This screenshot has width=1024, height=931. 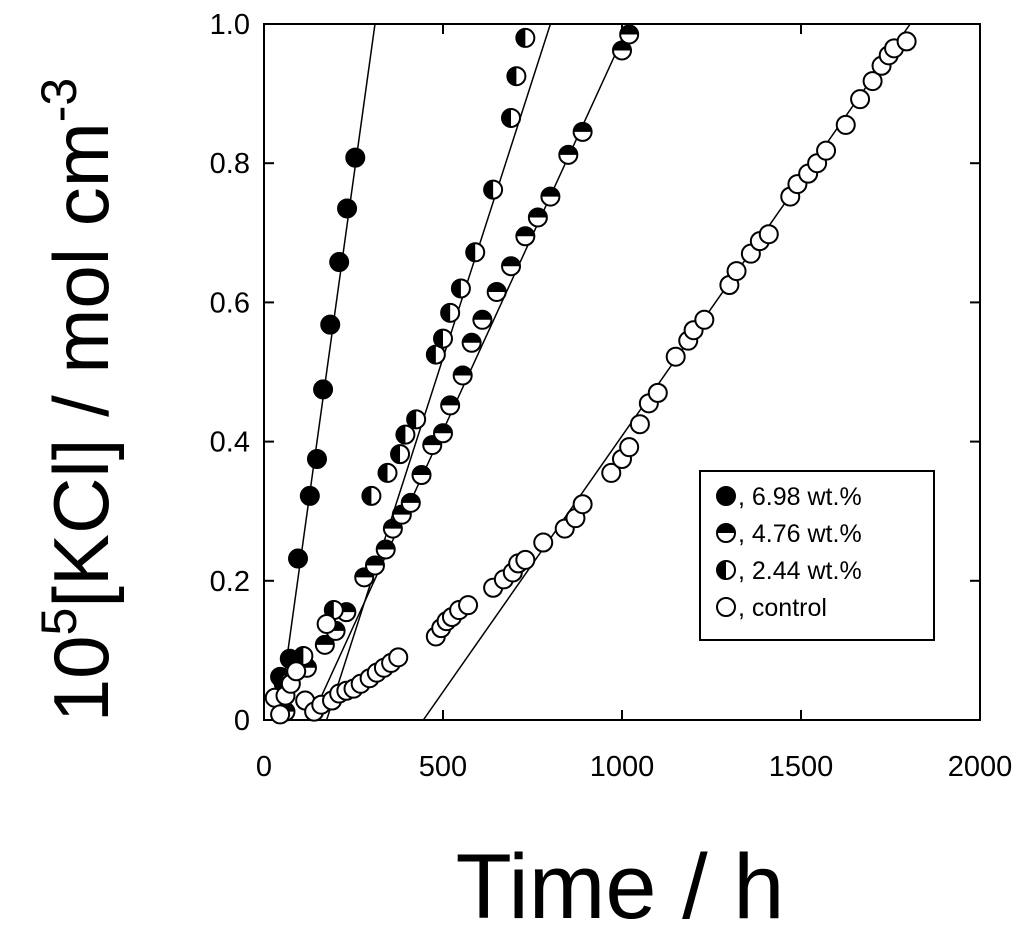 I want to click on x-axis-title: Time / h, so click(x=620, y=883).